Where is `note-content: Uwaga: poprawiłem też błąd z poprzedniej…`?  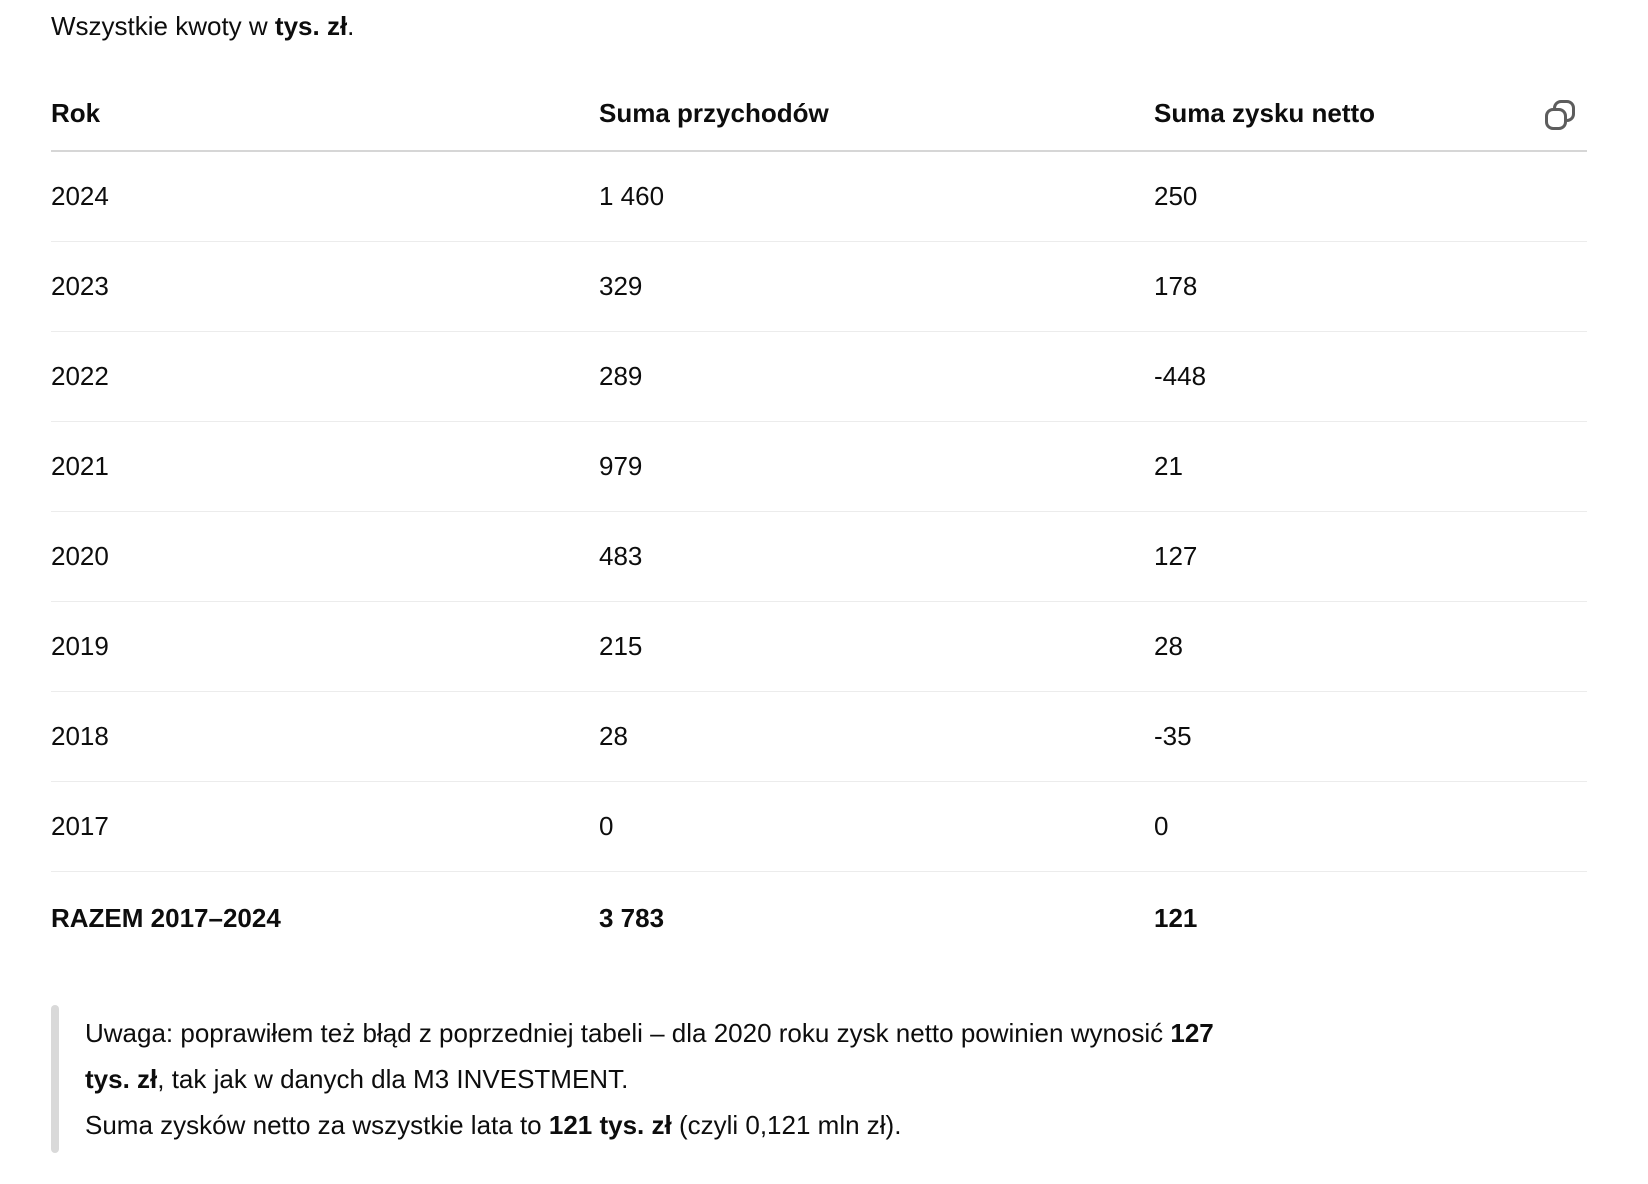
note-content: Uwaga: poprawiłem też błąd z poprzedniej… is located at coordinates (796, 1079).